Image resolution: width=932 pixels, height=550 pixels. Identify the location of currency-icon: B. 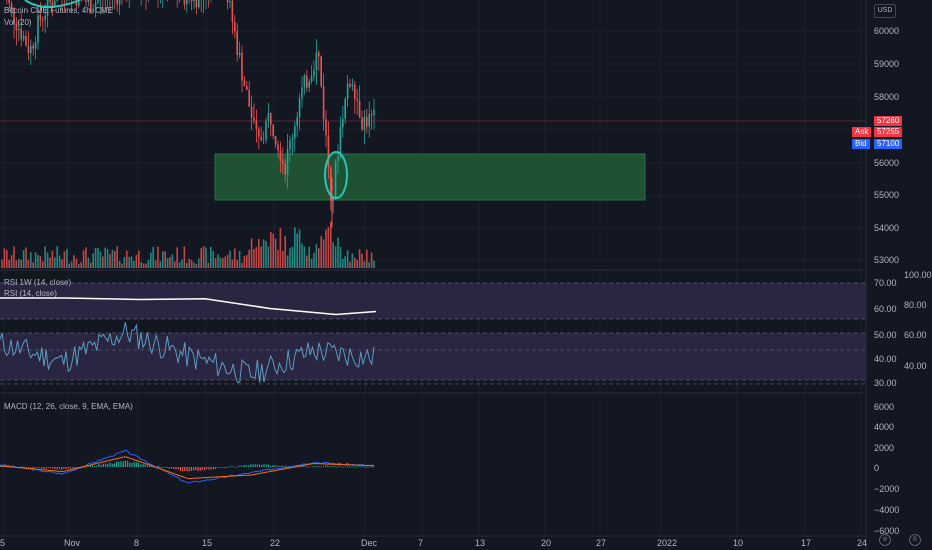
(915, 540).